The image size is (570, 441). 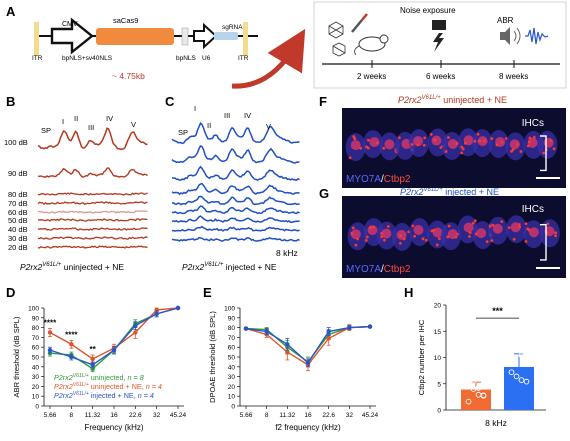 I want to click on y-axis-label: DPOAE threshold (dB SPL), so click(x=212, y=357).